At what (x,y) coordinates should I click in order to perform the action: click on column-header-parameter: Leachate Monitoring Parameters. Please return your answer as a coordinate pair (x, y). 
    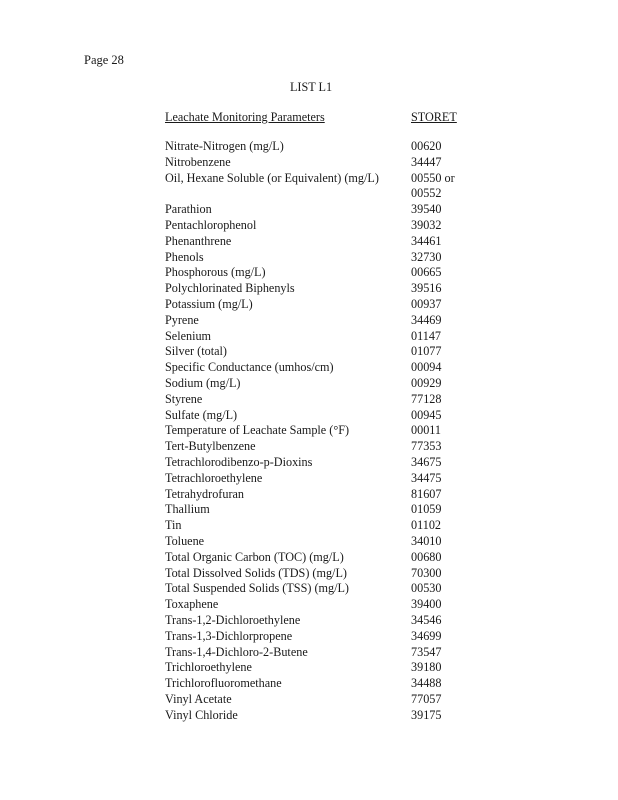
    Looking at the image, I should click on (245, 117).